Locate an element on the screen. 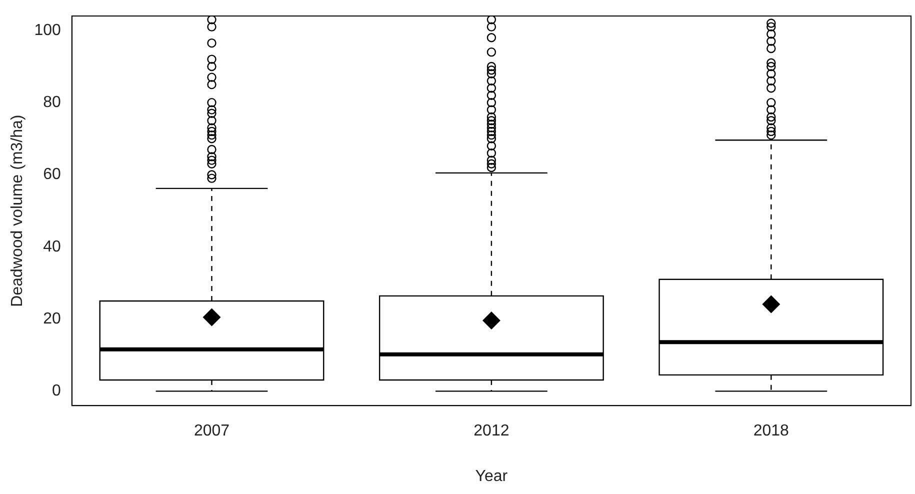  y-tick-label: 80 is located at coordinates (52, 102).